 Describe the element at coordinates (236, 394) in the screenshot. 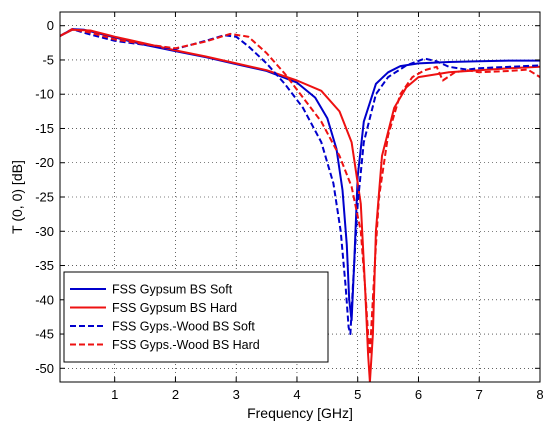

I see `x-tick-label: 3` at that location.